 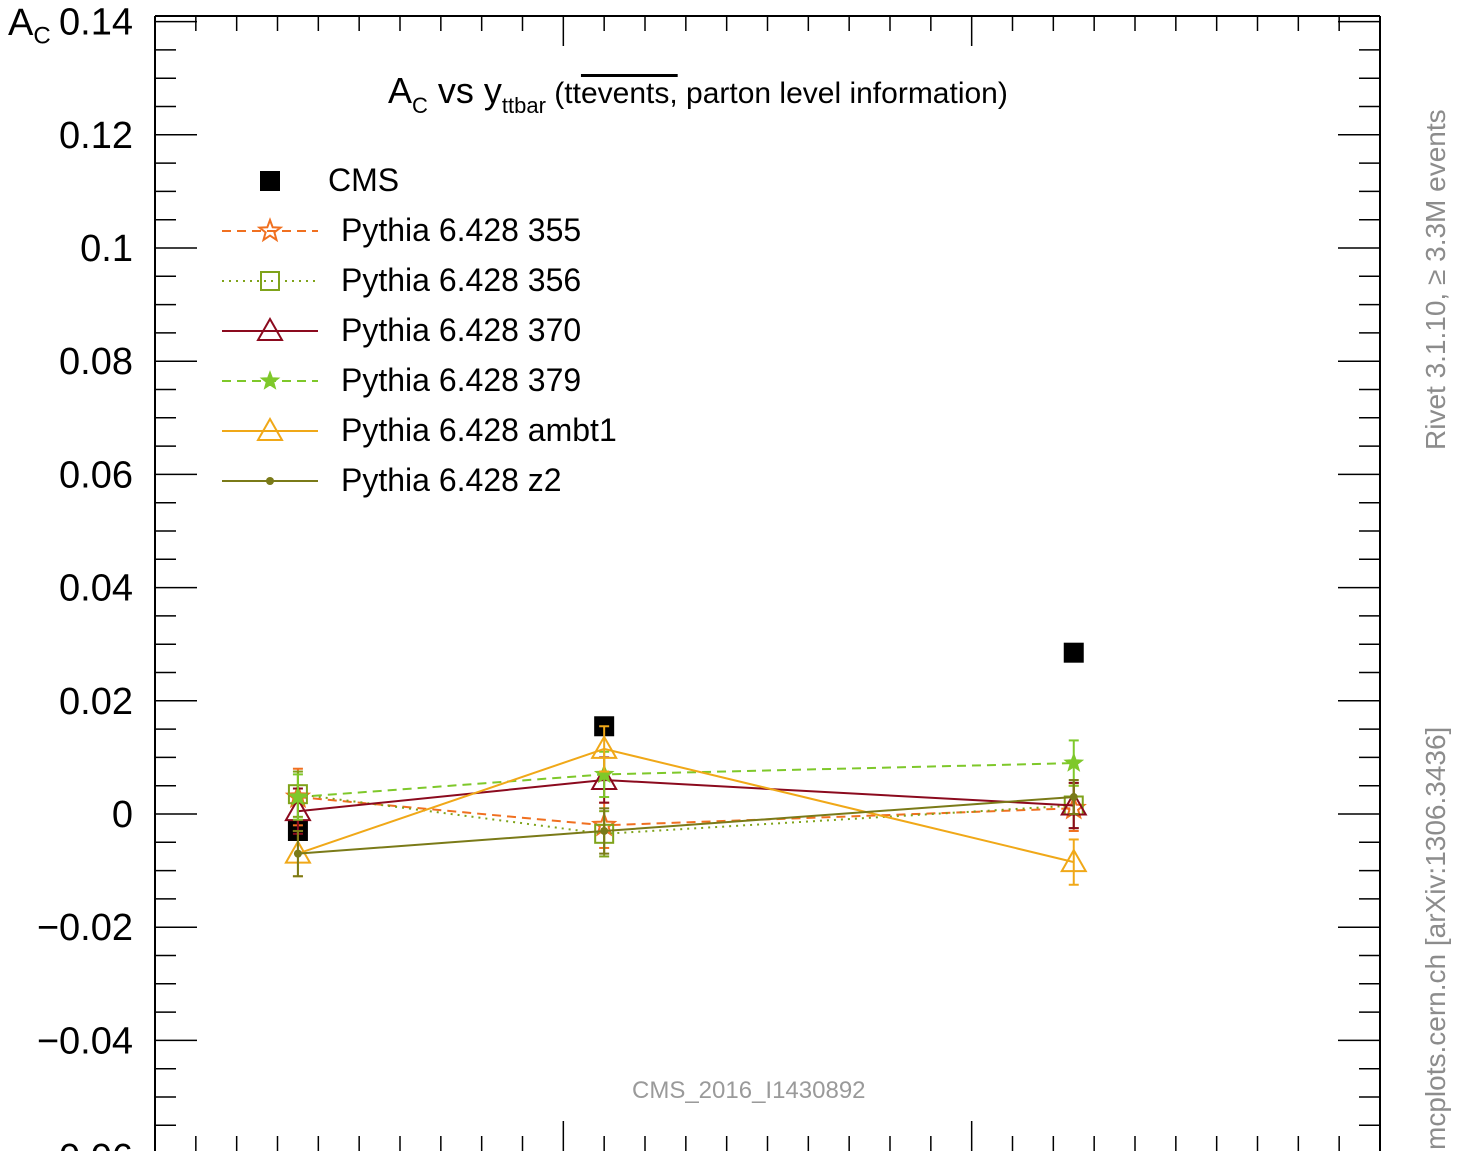 I want to click on y-axis-label-main: A, so click(x=21, y=23).